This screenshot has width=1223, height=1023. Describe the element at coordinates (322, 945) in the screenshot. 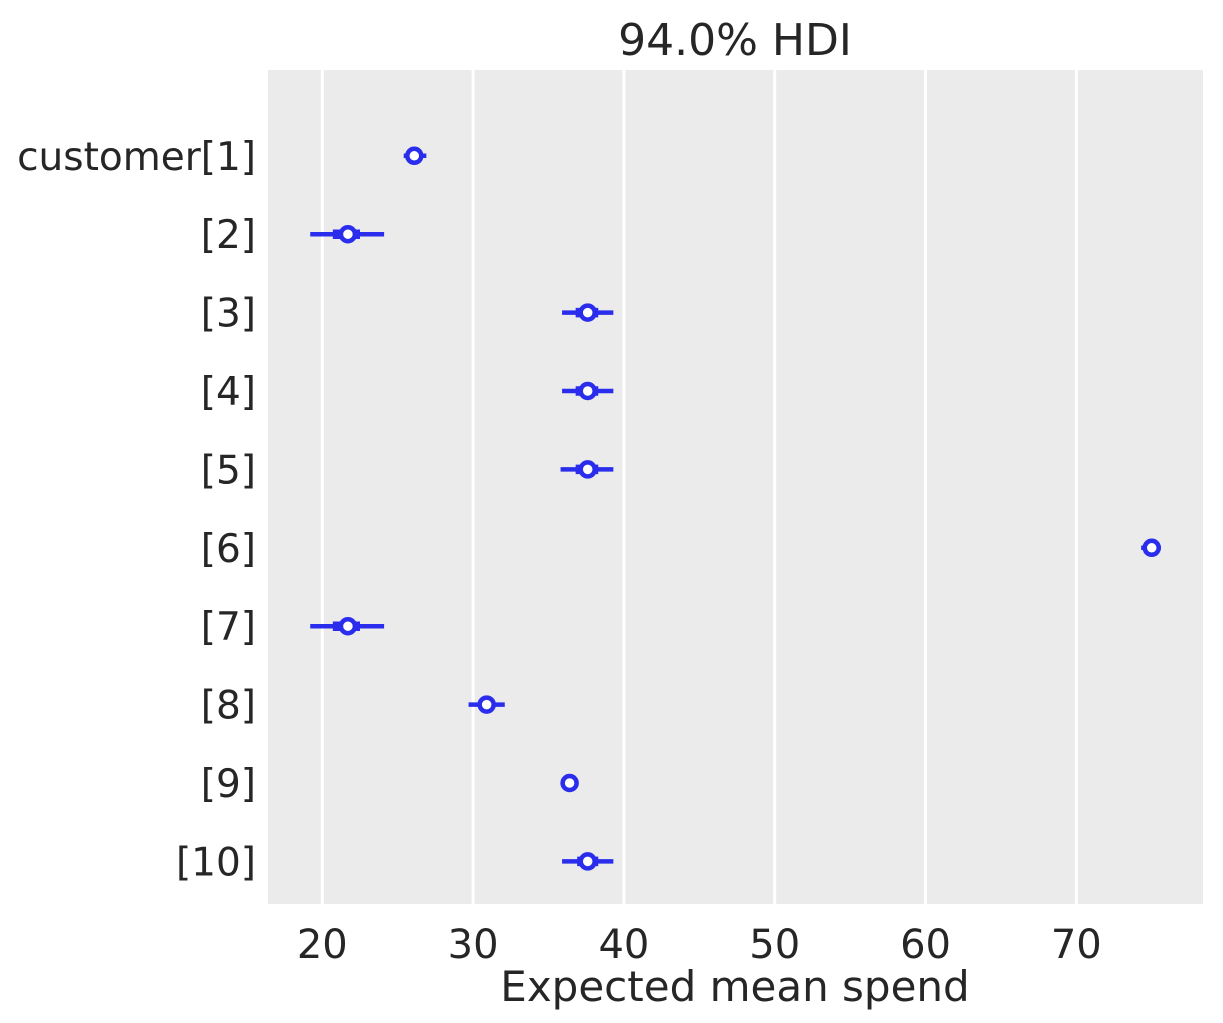

I see `x-tick-label: 20` at that location.